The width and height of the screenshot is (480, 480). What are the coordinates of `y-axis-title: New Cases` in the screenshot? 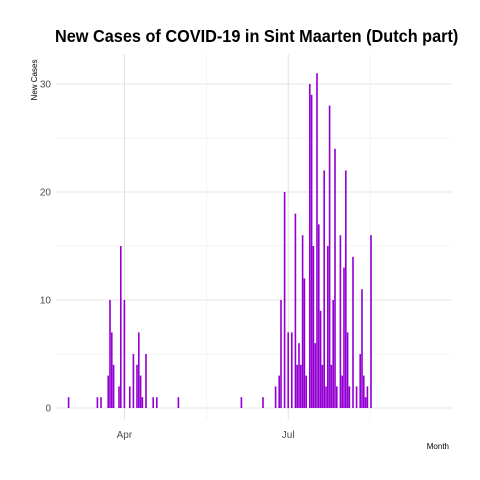 It's located at (34, 80).